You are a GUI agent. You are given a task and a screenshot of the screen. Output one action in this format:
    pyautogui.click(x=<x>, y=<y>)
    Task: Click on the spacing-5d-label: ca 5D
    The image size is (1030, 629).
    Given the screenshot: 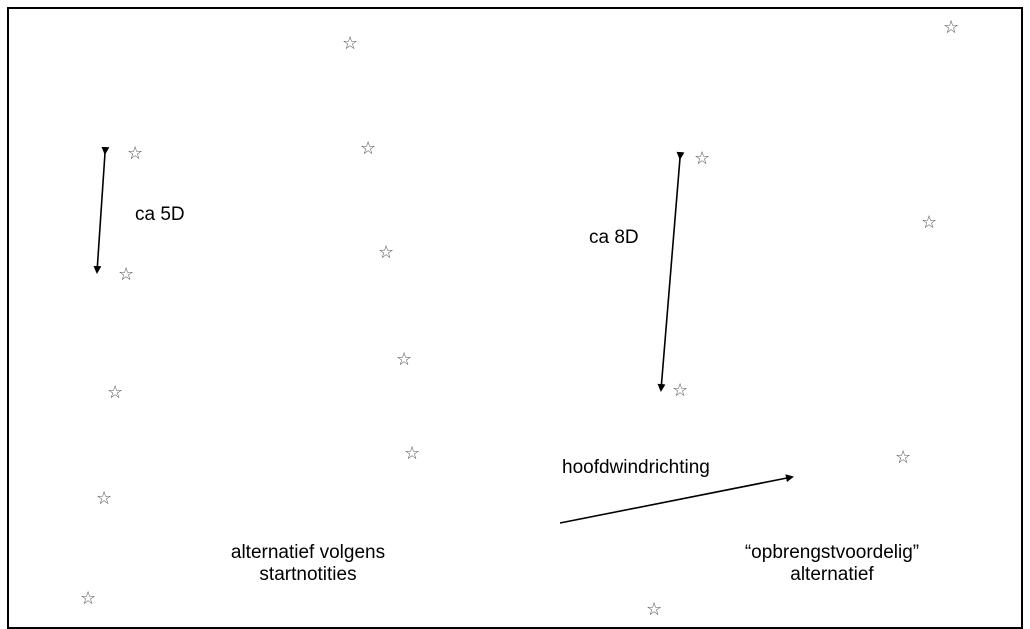 What is the action you would take?
    pyautogui.click(x=160, y=214)
    